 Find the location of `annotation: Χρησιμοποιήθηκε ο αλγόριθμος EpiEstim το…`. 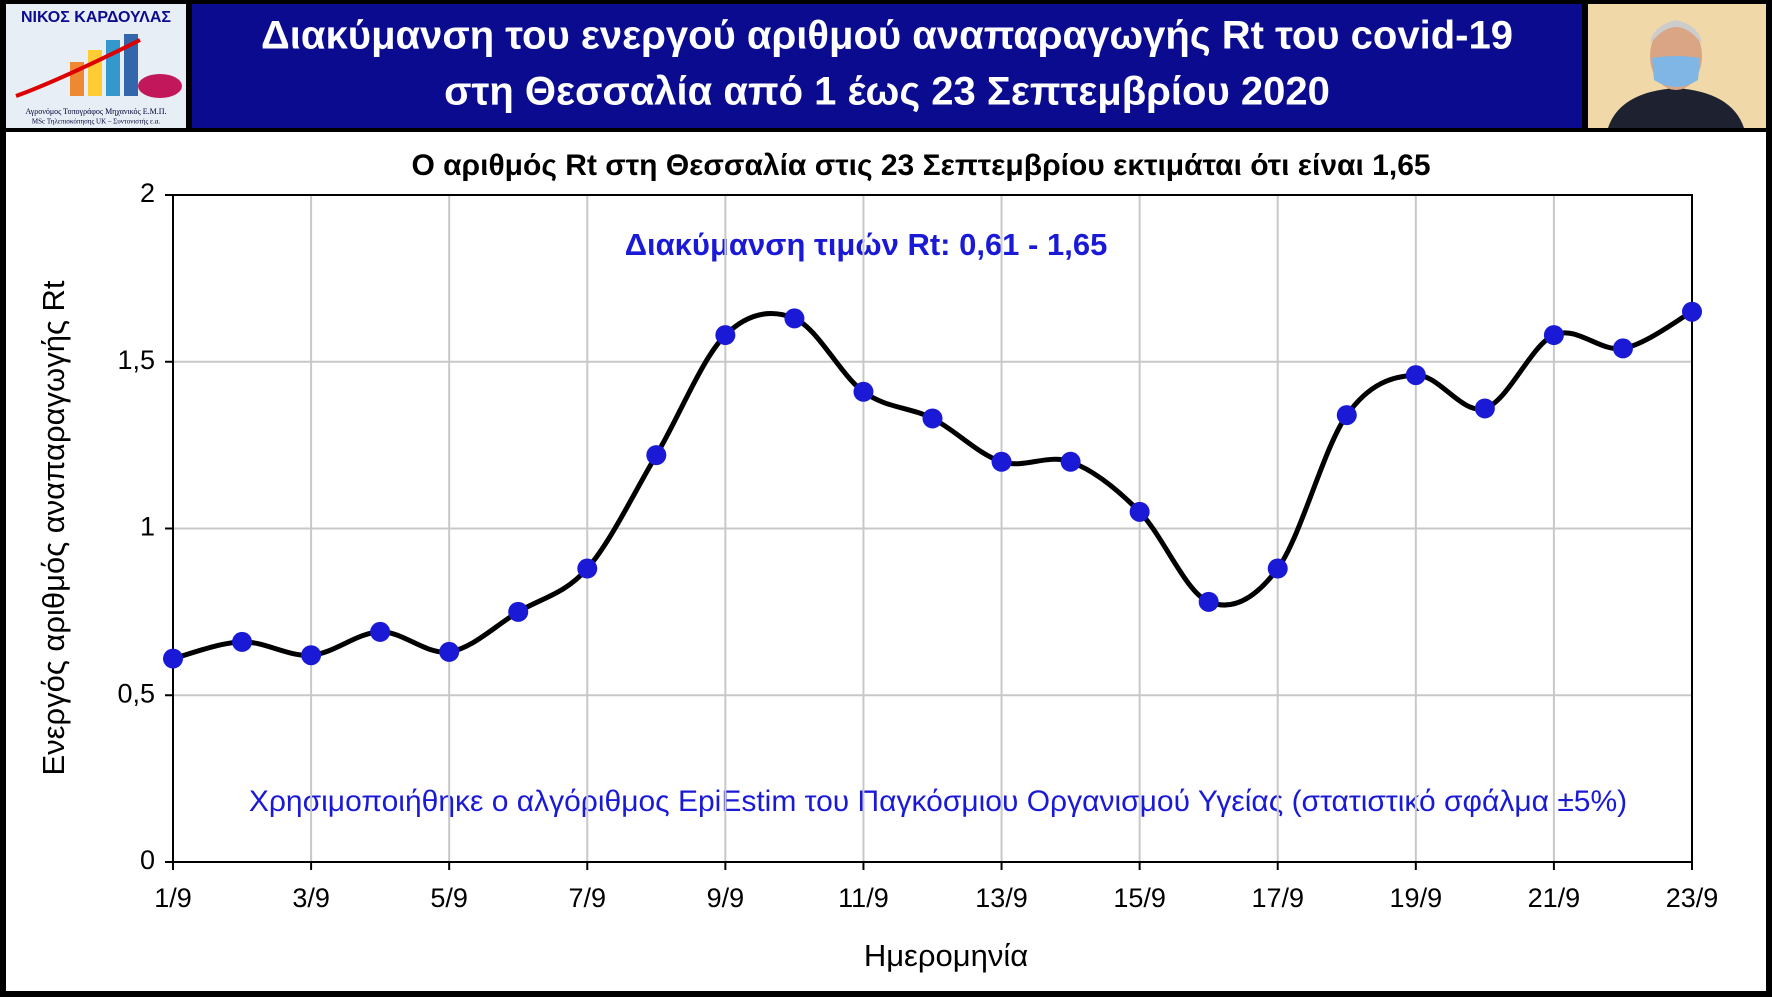

annotation: Χρησιμοποιήθηκε ο αλγόριθμος EpiEstim το… is located at coordinates (938, 801).